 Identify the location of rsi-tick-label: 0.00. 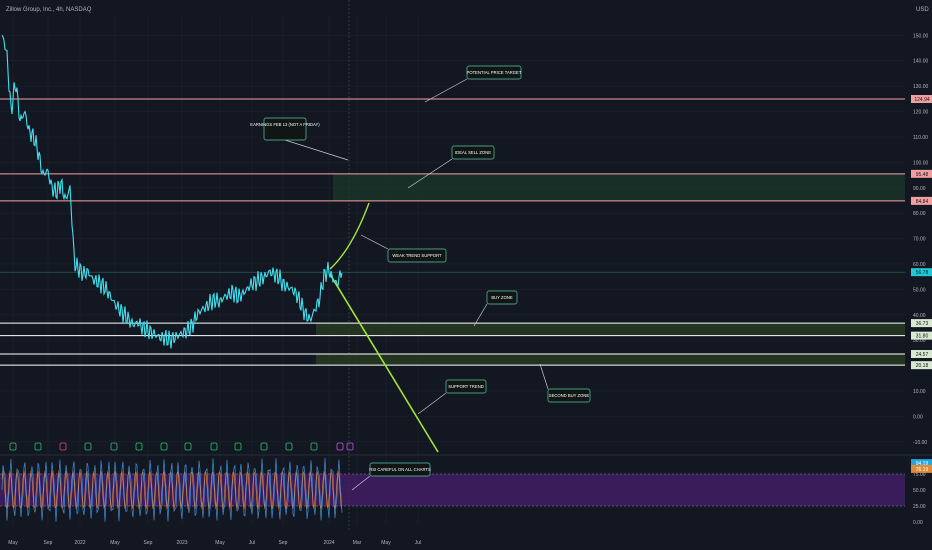
(918, 523).